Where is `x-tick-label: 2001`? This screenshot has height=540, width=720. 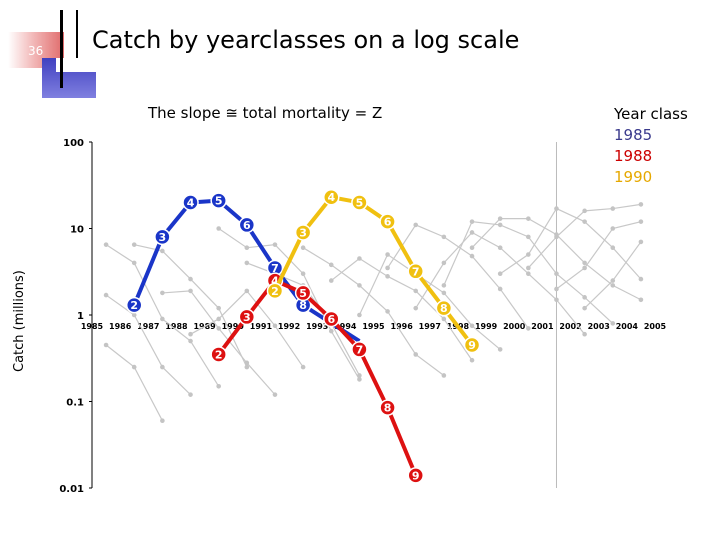
x-tick-label: 2001 is located at coordinates (542, 326).